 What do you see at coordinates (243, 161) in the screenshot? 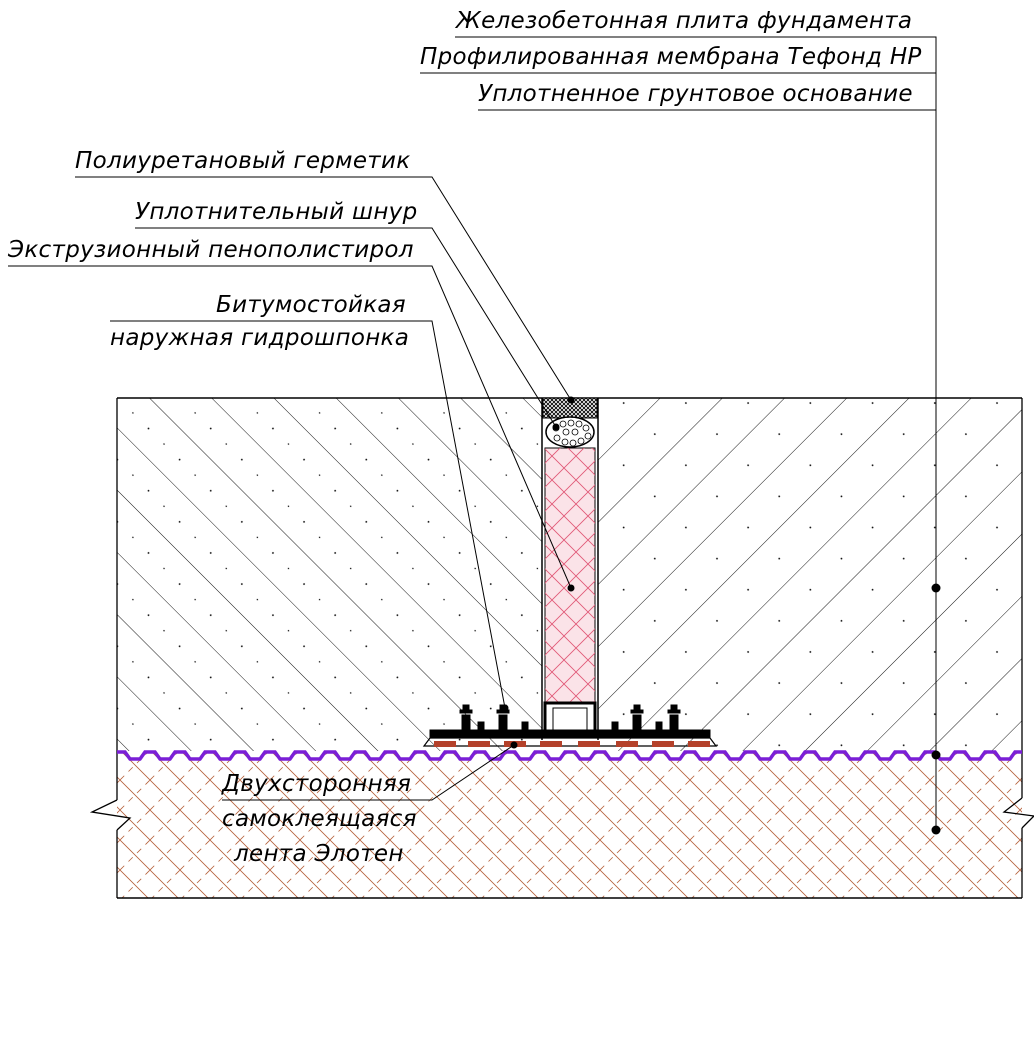
I see `label-sealant: Полиуретановый герметик` at bounding box center [243, 161].